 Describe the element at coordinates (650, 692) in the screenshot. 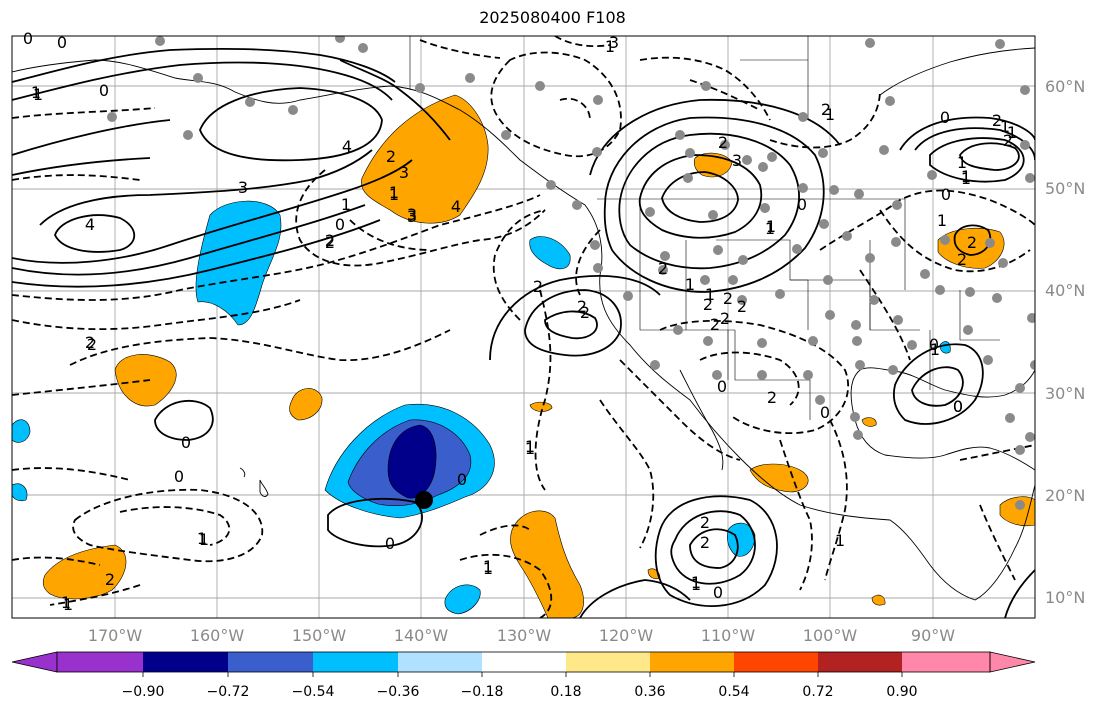

I see `colorbar-tick-label: 0.36` at that location.